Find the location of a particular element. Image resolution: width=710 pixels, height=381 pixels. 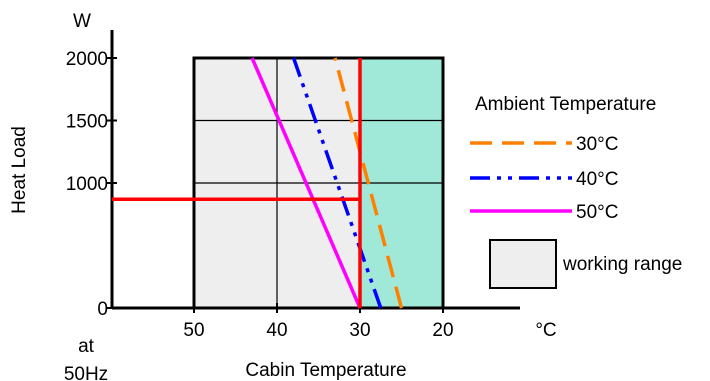

x-note-line-1: at is located at coordinates (86, 346).